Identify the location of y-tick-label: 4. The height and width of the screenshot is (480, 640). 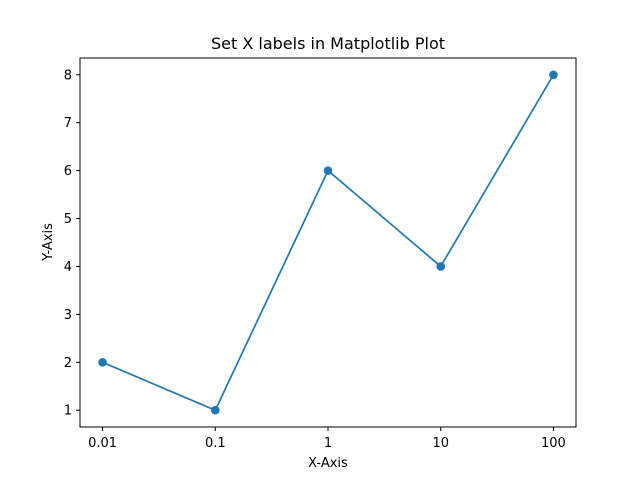
(68, 267).